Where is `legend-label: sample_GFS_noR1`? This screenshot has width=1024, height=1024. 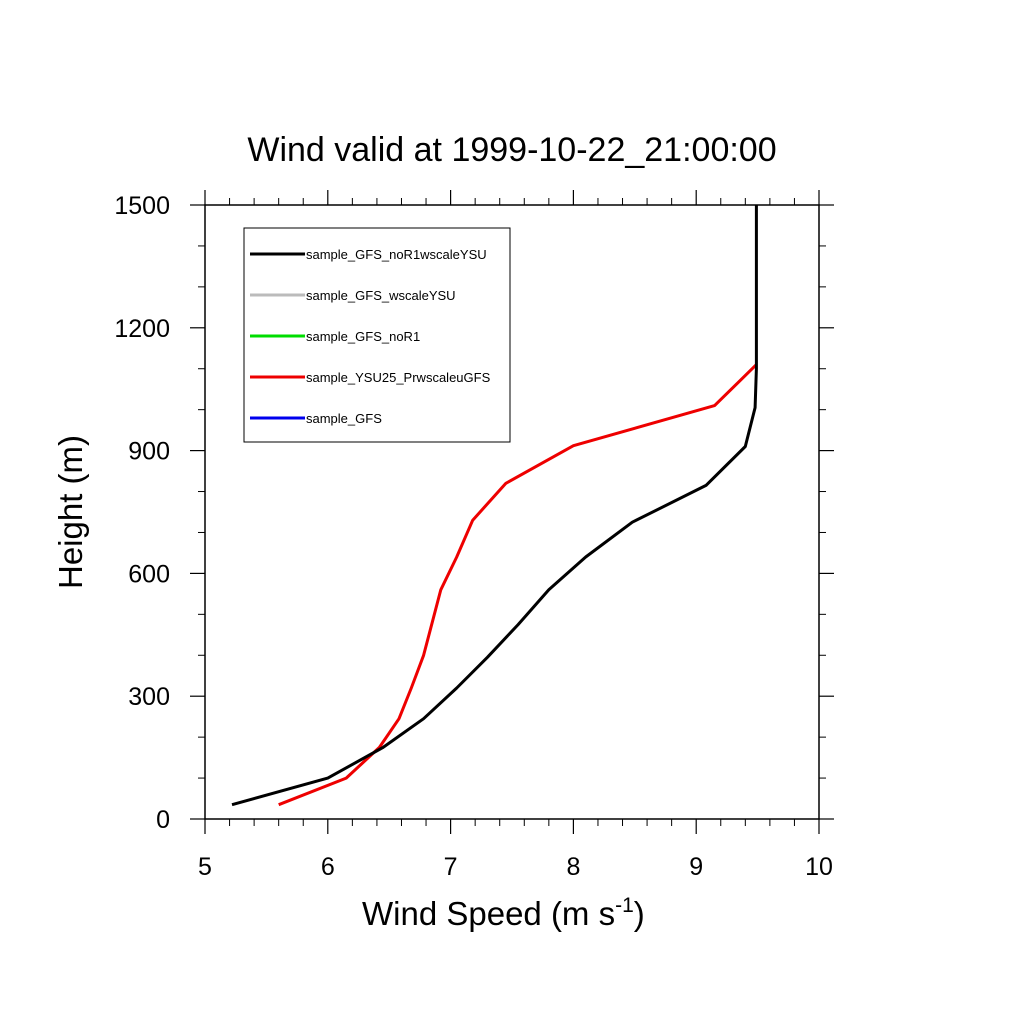 legend-label: sample_GFS_noR1 is located at coordinates (363, 336).